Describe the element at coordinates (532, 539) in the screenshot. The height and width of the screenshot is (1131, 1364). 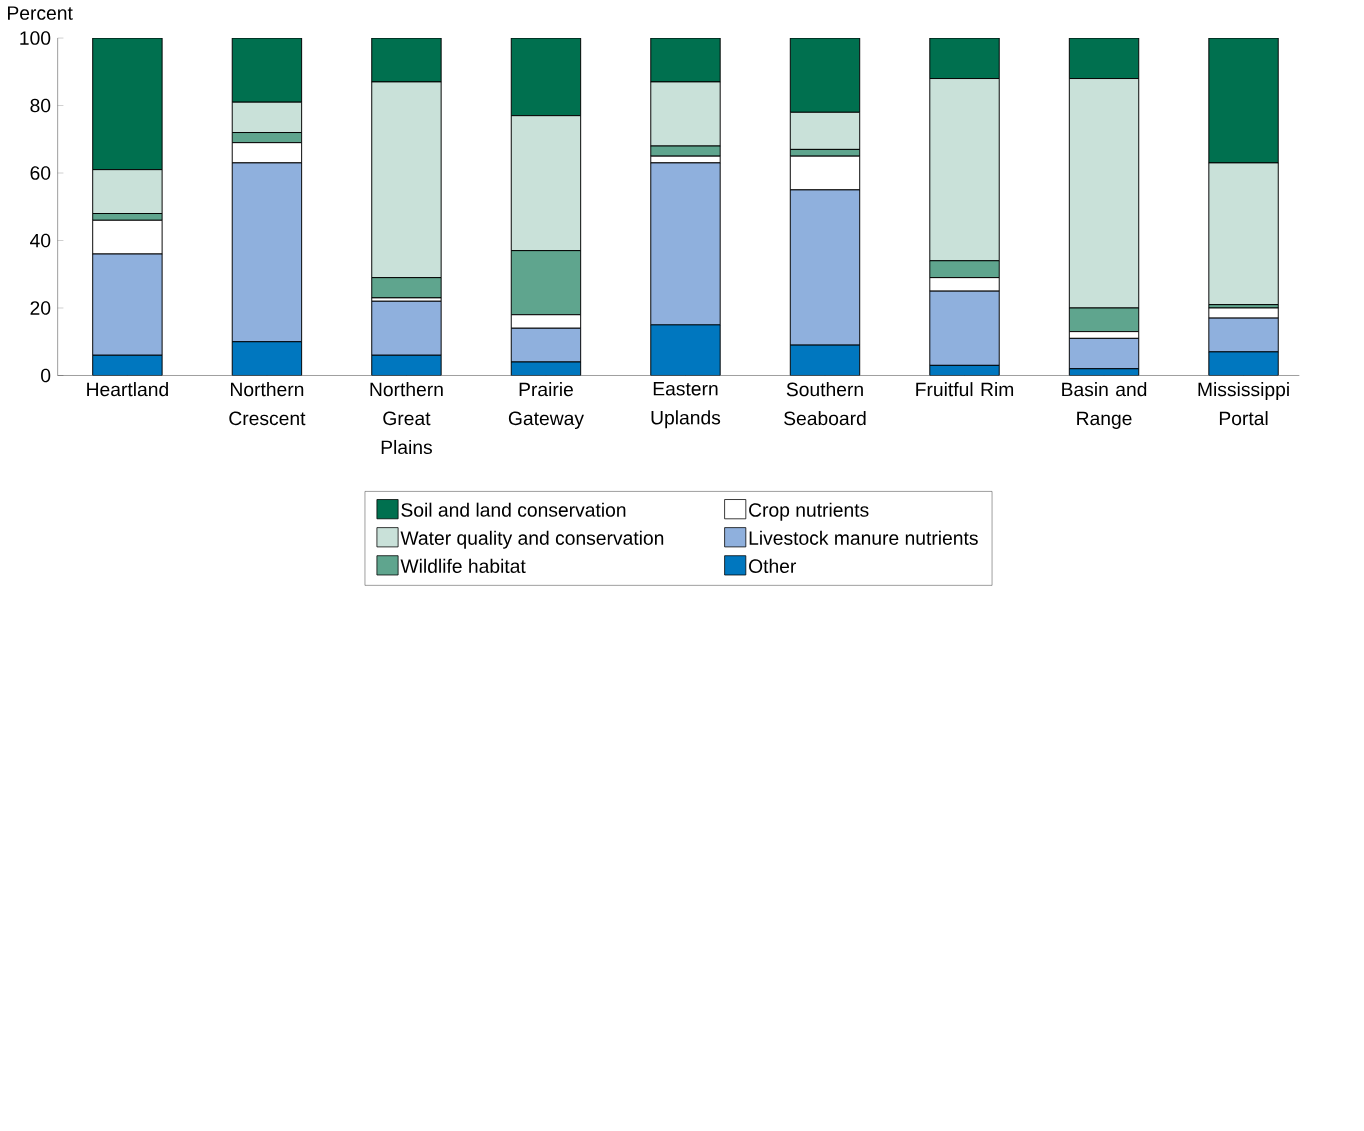
I see `legend-label: Water quality and conservation` at that location.